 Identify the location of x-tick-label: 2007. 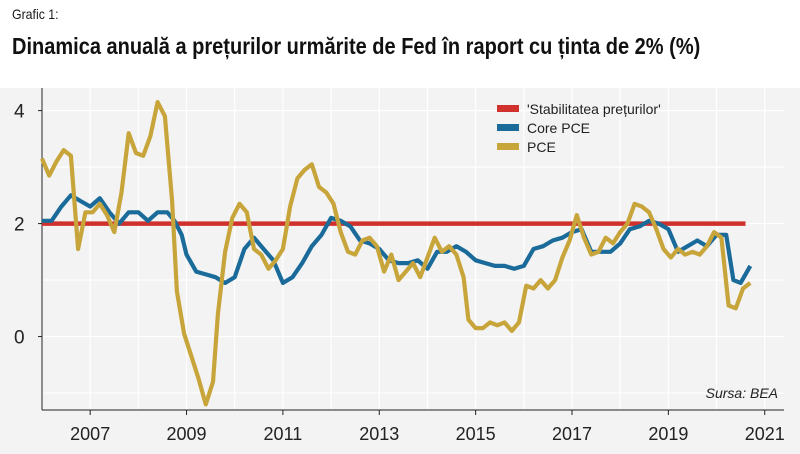
(90, 434).